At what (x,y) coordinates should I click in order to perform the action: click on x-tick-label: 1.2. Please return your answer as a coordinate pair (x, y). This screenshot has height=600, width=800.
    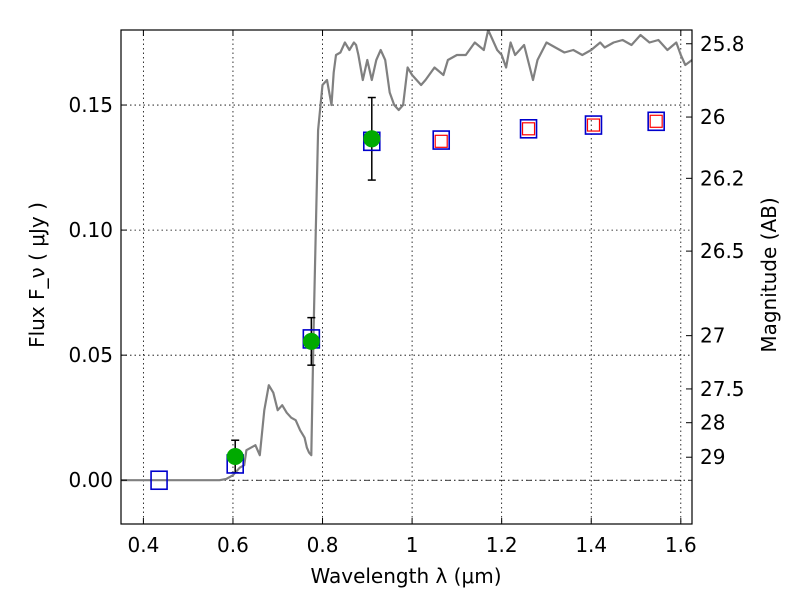
    Looking at the image, I should click on (502, 545).